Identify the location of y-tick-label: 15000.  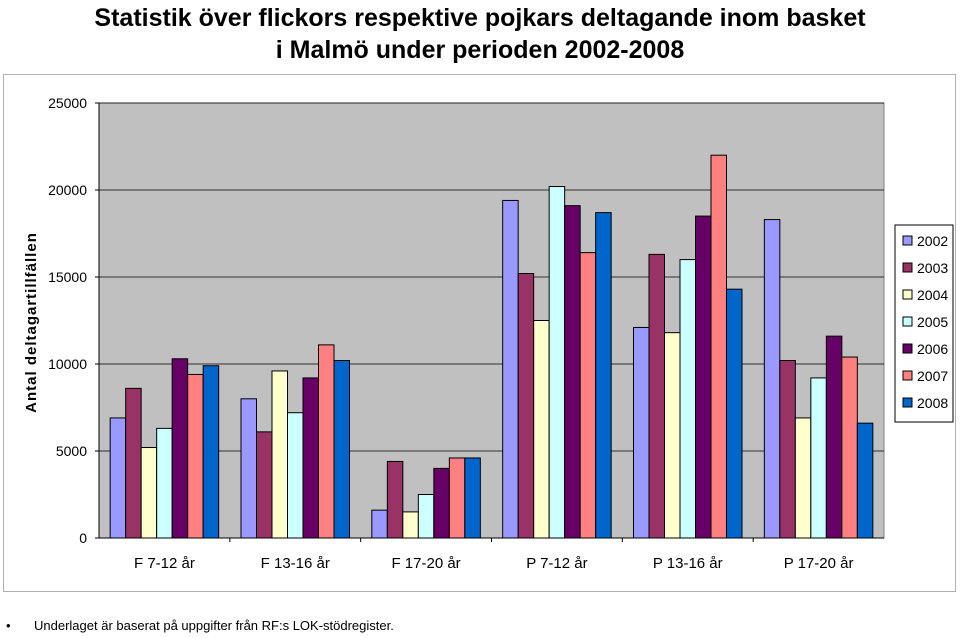
(67, 277).